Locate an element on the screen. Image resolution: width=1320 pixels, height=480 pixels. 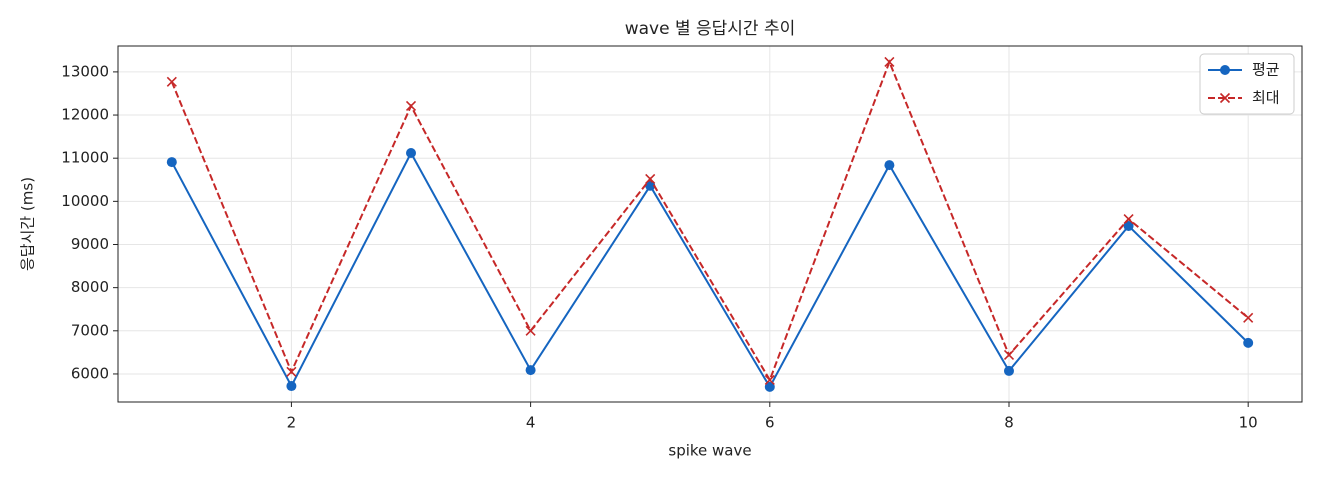
x-tick-label: 4 is located at coordinates (531, 423).